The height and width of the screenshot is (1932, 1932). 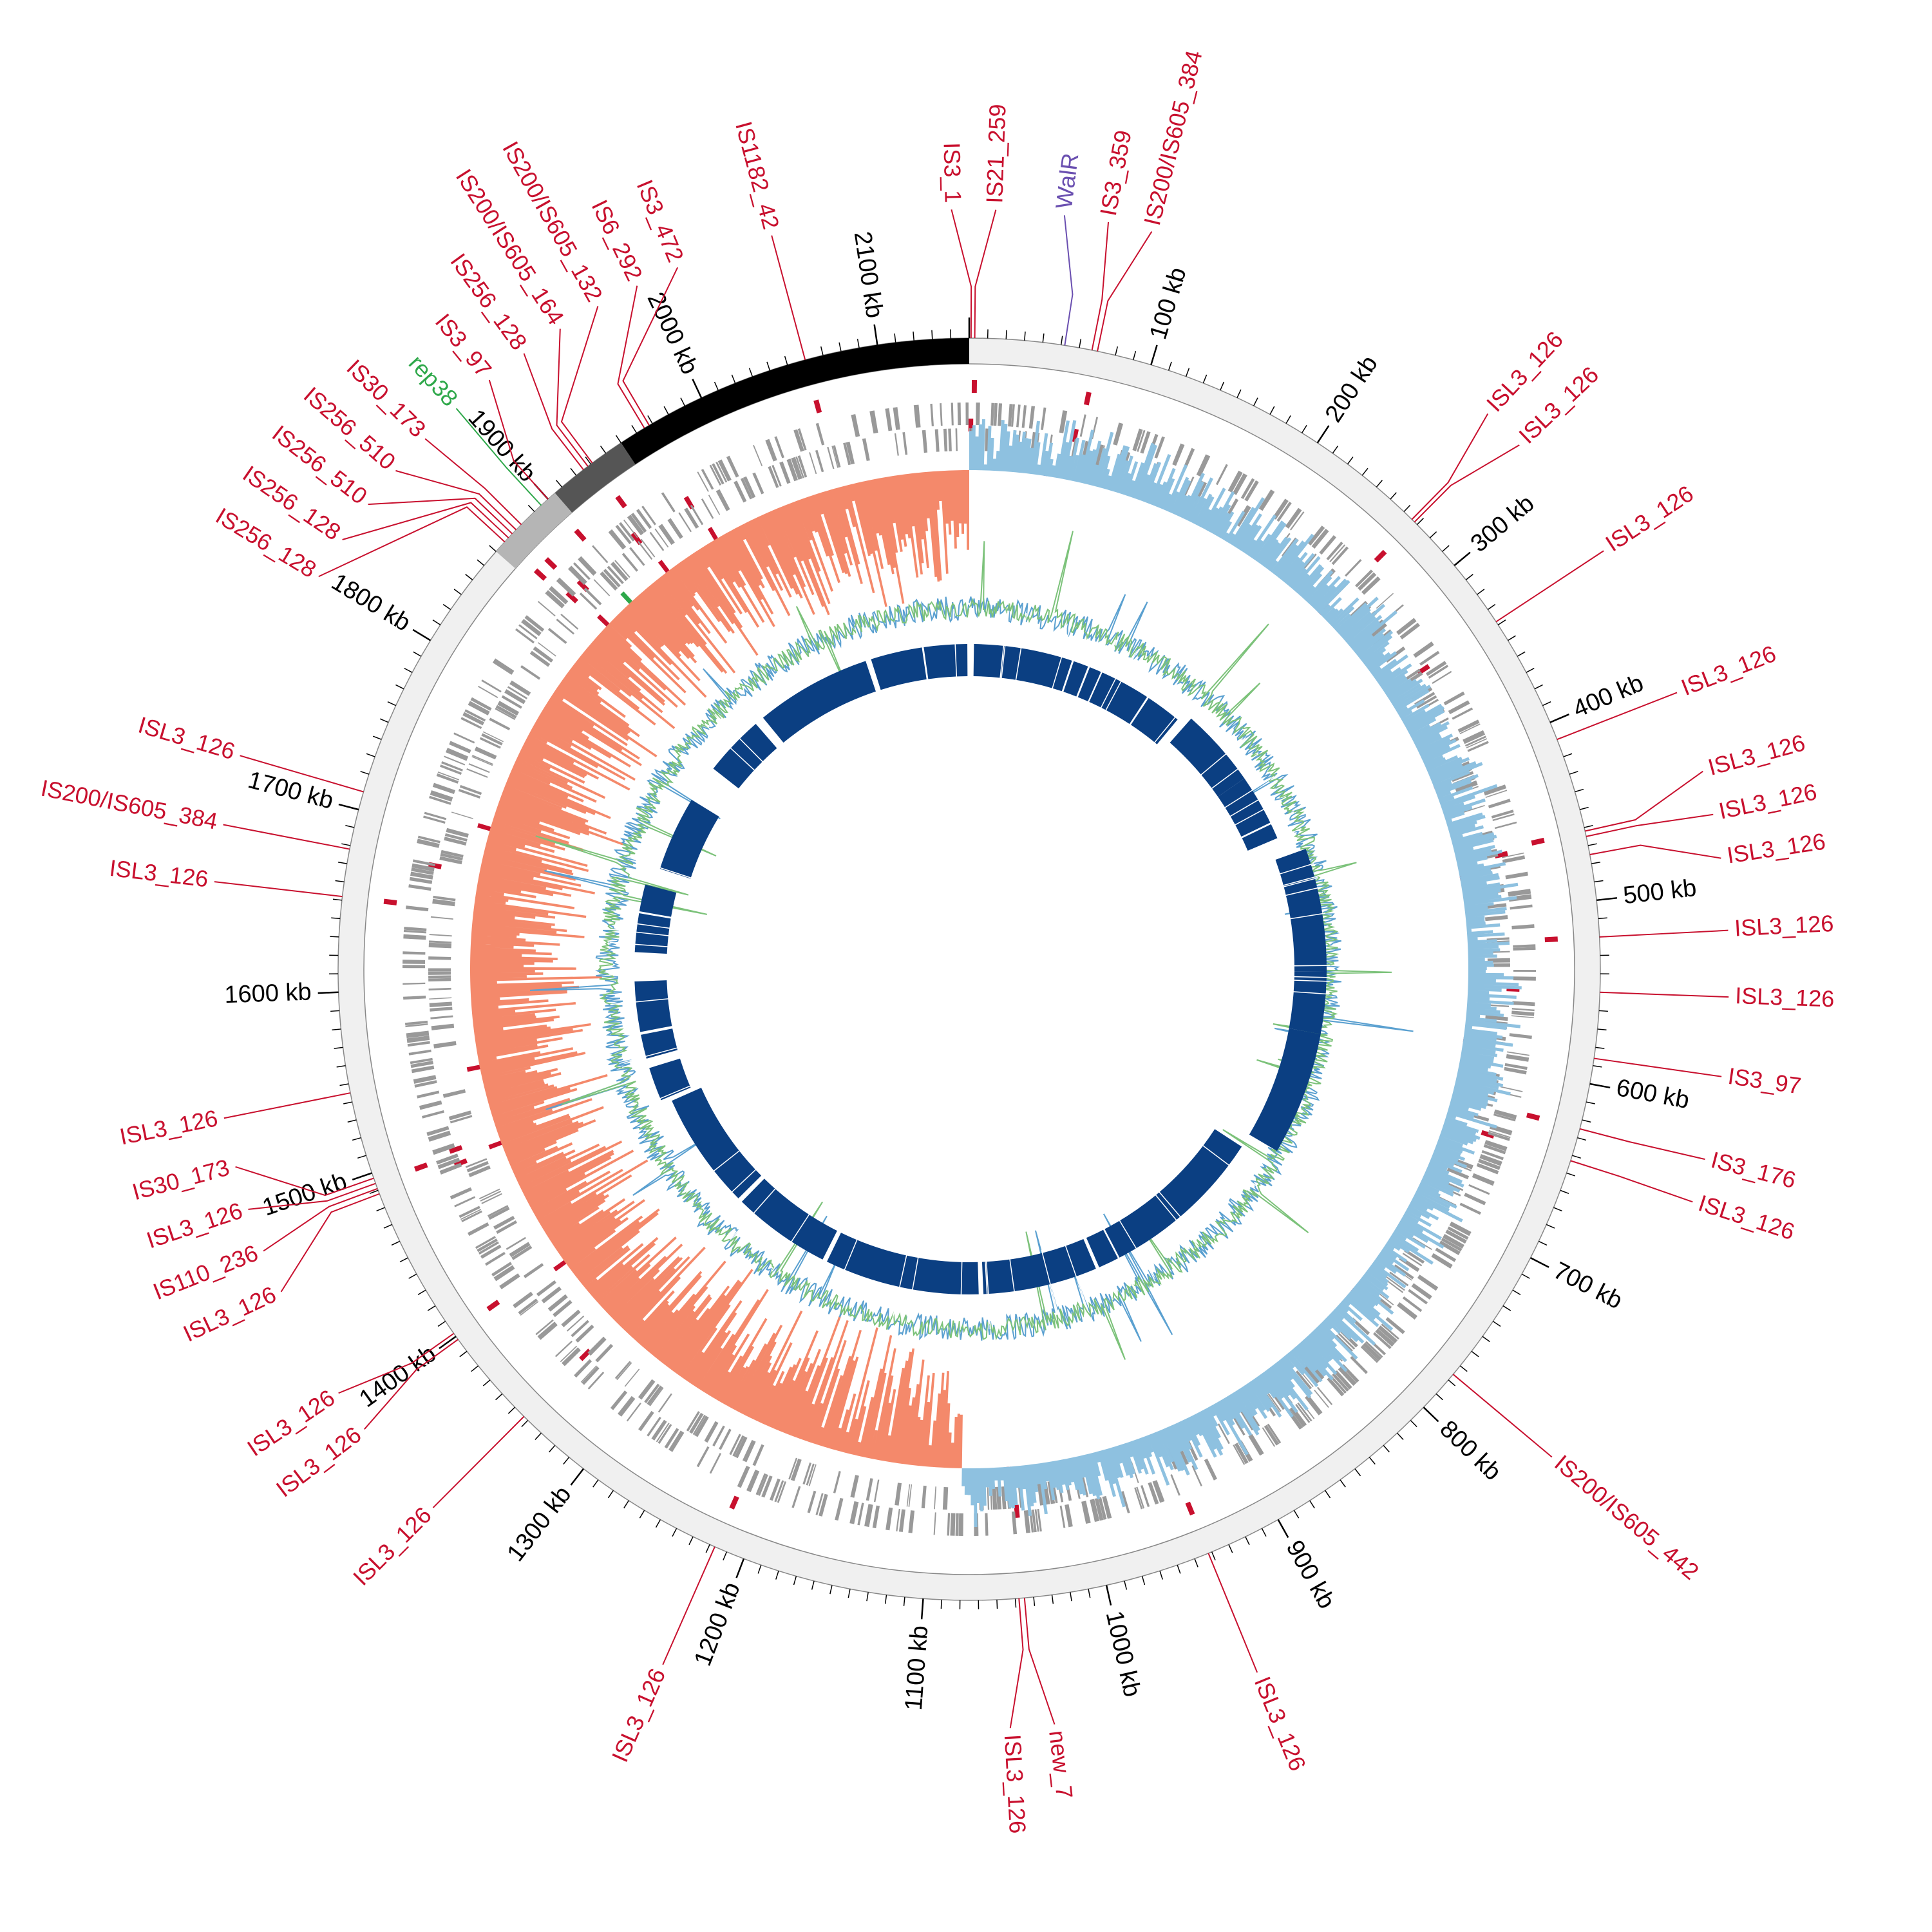 I want to click on annotation-label: IS3_359, so click(x=1116, y=173).